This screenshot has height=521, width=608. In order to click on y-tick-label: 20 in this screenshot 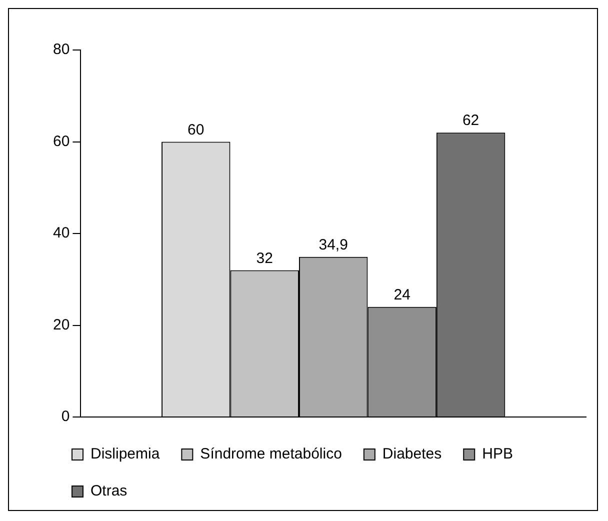, I will do `click(61, 325)`.